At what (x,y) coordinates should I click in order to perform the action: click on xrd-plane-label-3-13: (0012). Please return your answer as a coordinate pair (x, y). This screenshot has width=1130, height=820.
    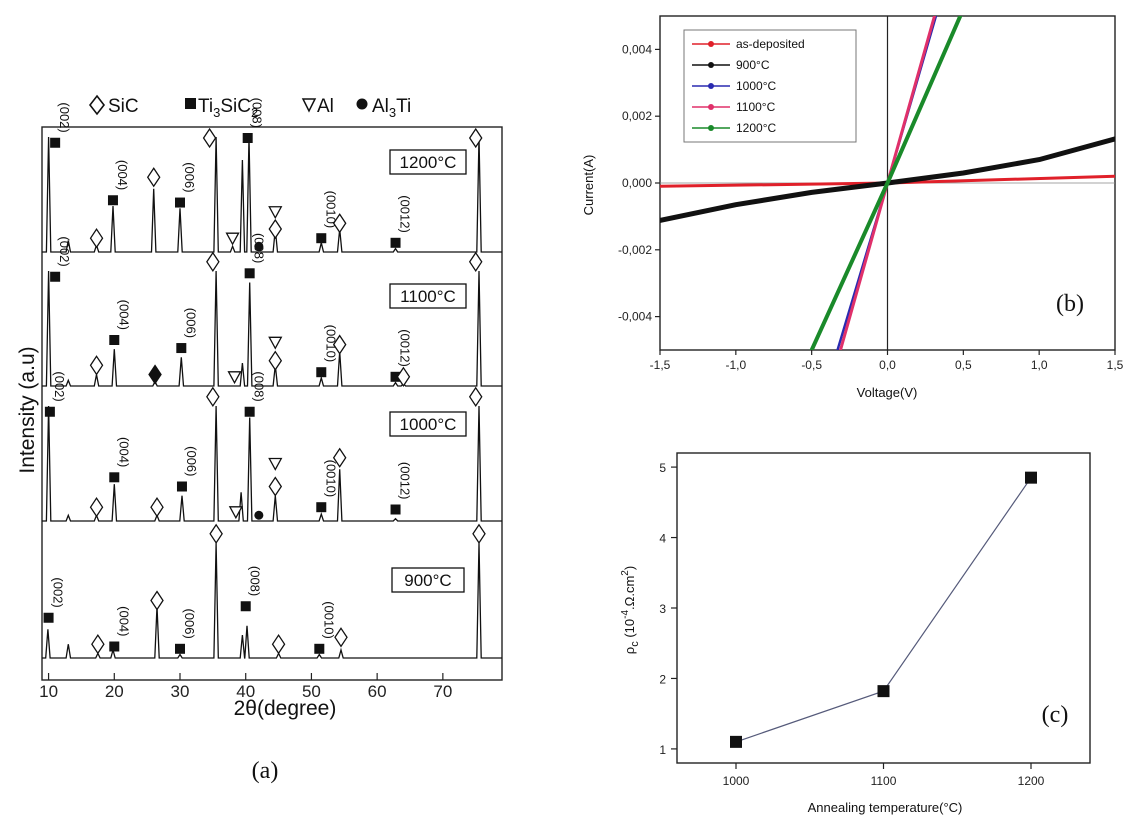
    Looking at the image, I should click on (405, 214).